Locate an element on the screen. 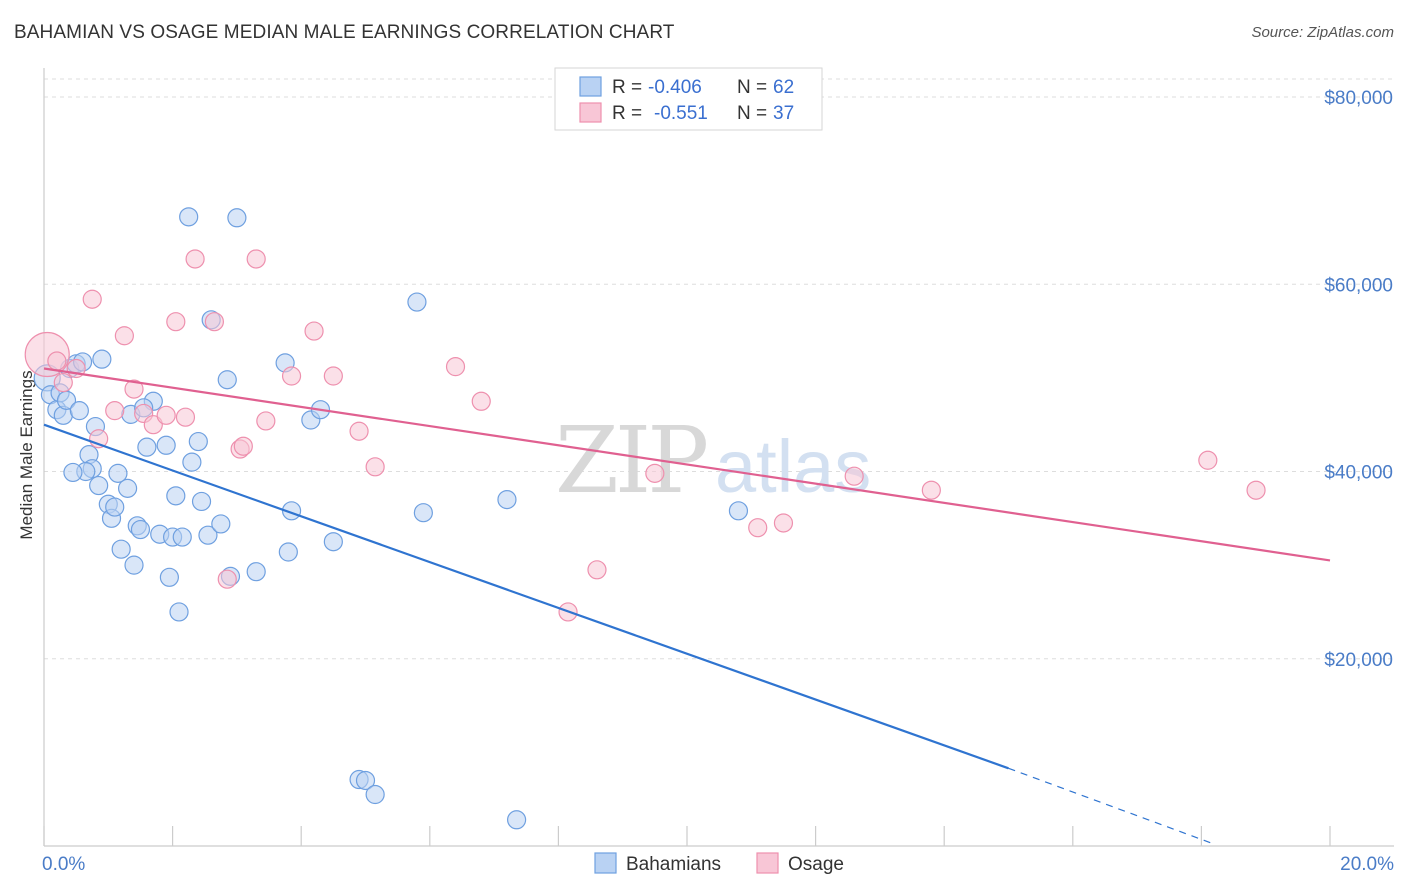 The width and height of the screenshot is (1406, 892). watermark-atlas: atlas is located at coordinates (793, 466).